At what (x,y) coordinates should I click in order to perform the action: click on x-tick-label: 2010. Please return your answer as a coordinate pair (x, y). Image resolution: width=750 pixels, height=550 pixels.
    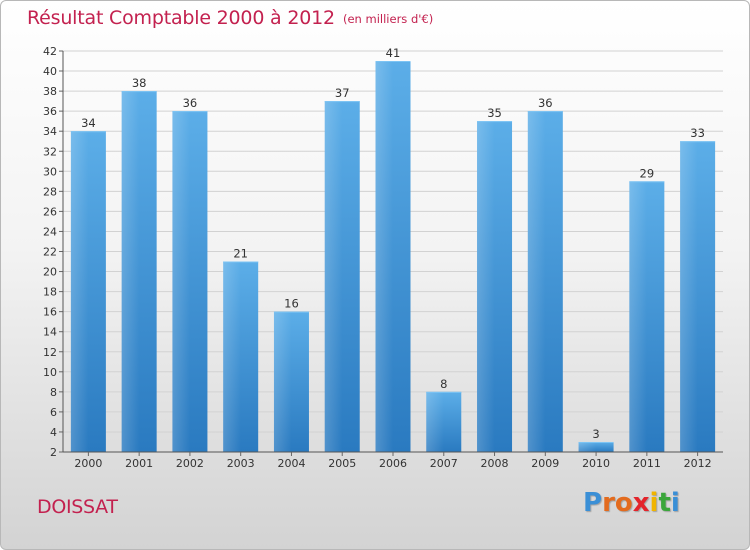
    Looking at the image, I should click on (596, 463).